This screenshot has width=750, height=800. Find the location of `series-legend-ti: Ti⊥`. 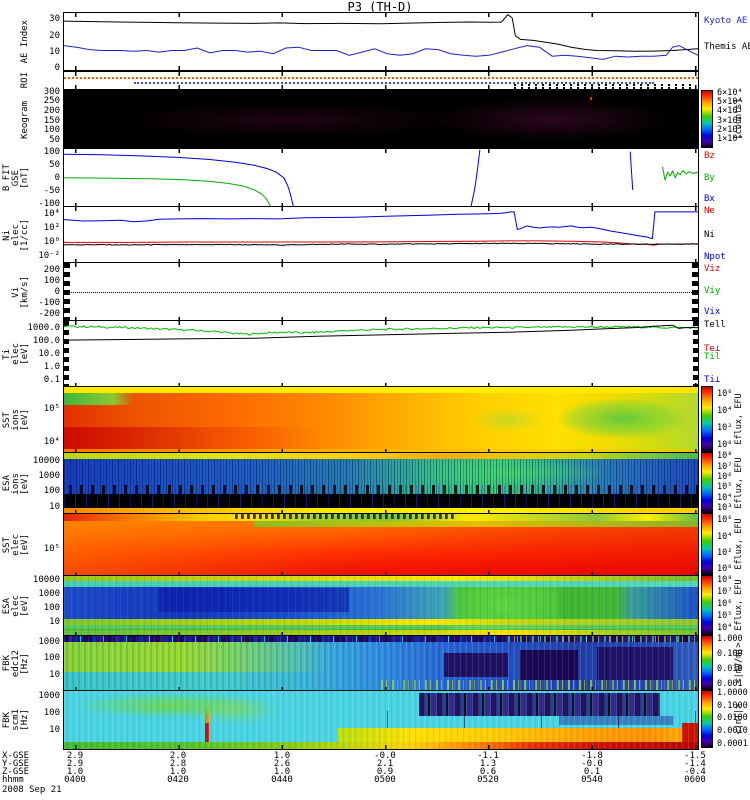

series-legend-ti: Ti⊥ is located at coordinates (712, 380).